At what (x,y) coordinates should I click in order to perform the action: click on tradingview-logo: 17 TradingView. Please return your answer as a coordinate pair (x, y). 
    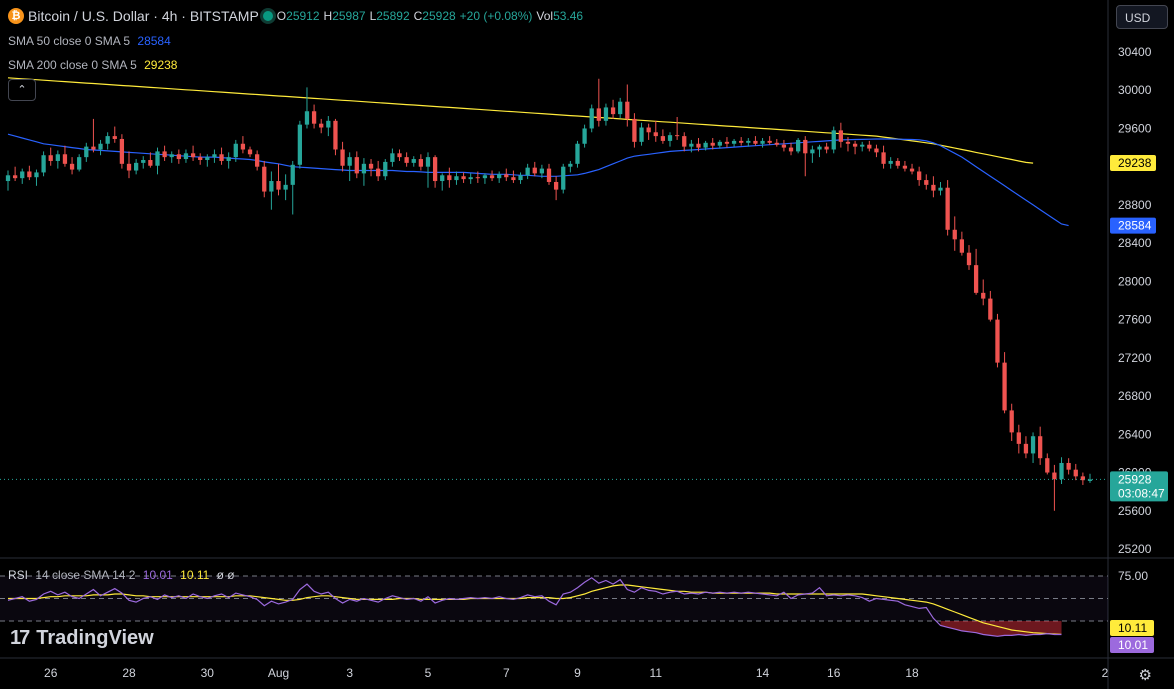
    Looking at the image, I should click on (82, 638).